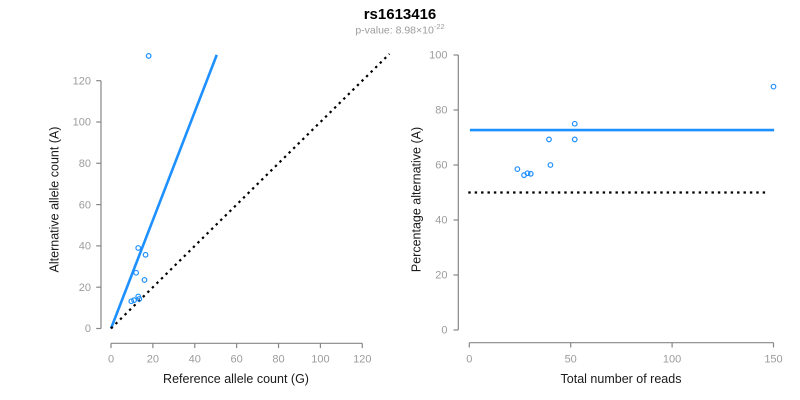  I want to click on x-tick-label: 50, so click(571, 360).